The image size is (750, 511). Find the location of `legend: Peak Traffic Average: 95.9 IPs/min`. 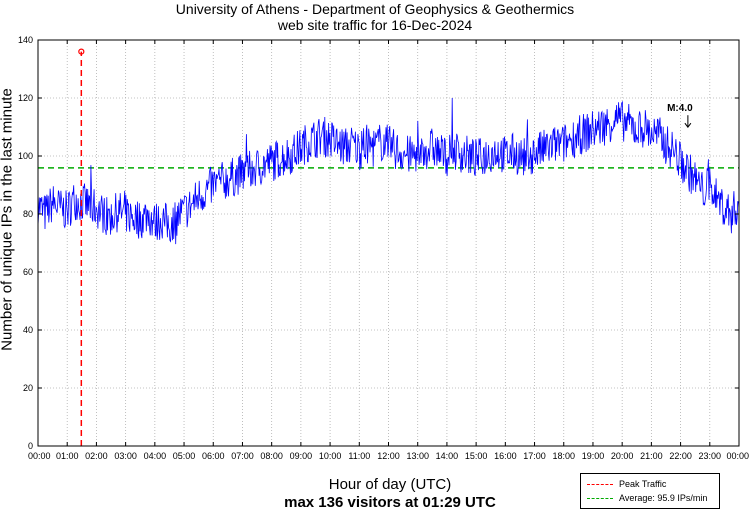

legend: Peak Traffic Average: 95.9 IPs/min is located at coordinates (650, 491).